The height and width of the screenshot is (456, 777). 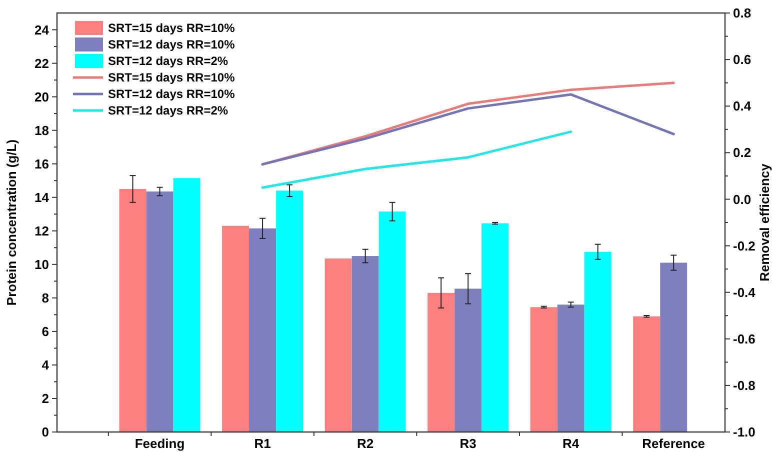 What do you see at coordinates (416, 159) in the screenshot?
I see `line-series` at bounding box center [416, 159].